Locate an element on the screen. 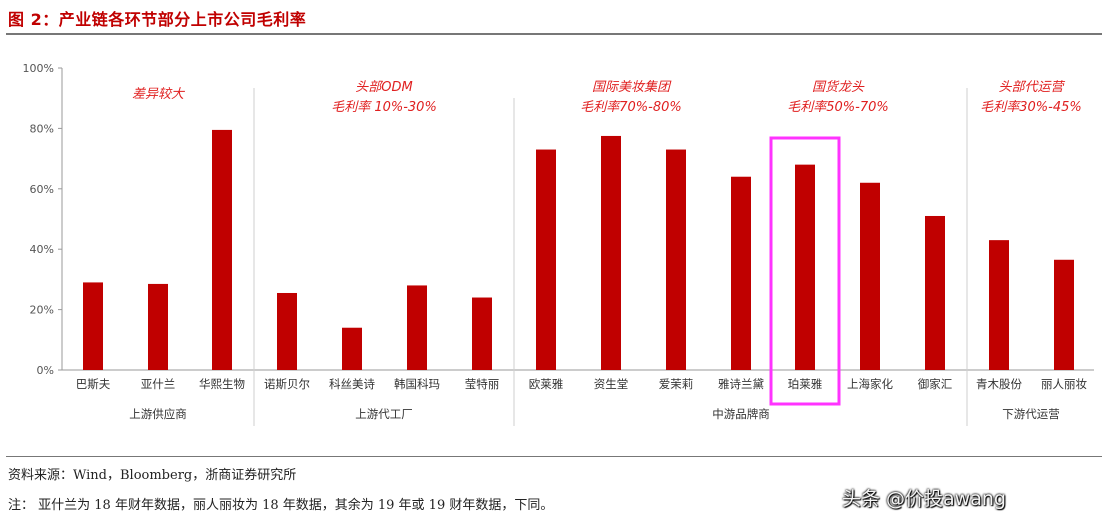  category-label: 诺斯贝尔 is located at coordinates (287, 384).